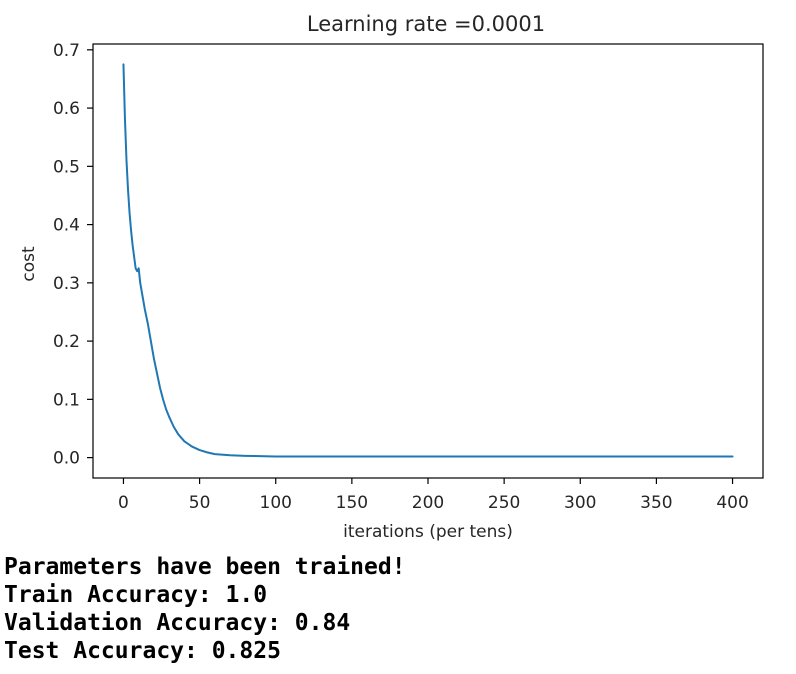 This screenshot has width=796, height=674. Describe the element at coordinates (428, 532) in the screenshot. I see `x-axis-label: iterations (per tens)` at that location.